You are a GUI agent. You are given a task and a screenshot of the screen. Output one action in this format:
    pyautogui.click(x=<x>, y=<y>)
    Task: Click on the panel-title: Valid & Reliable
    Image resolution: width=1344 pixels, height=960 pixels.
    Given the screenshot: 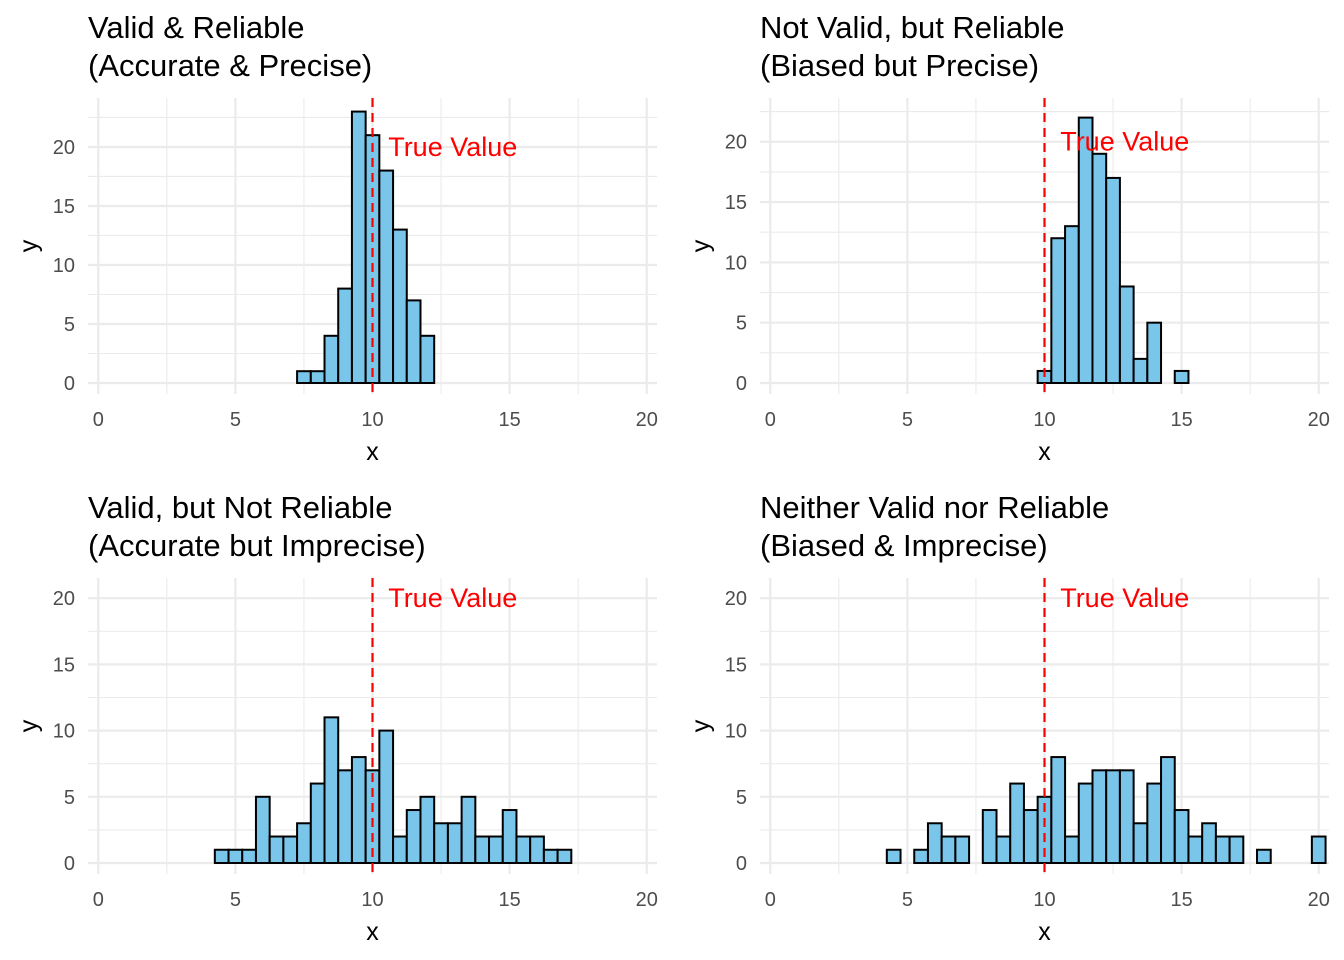 What is the action you would take?
    pyautogui.click(x=196, y=27)
    